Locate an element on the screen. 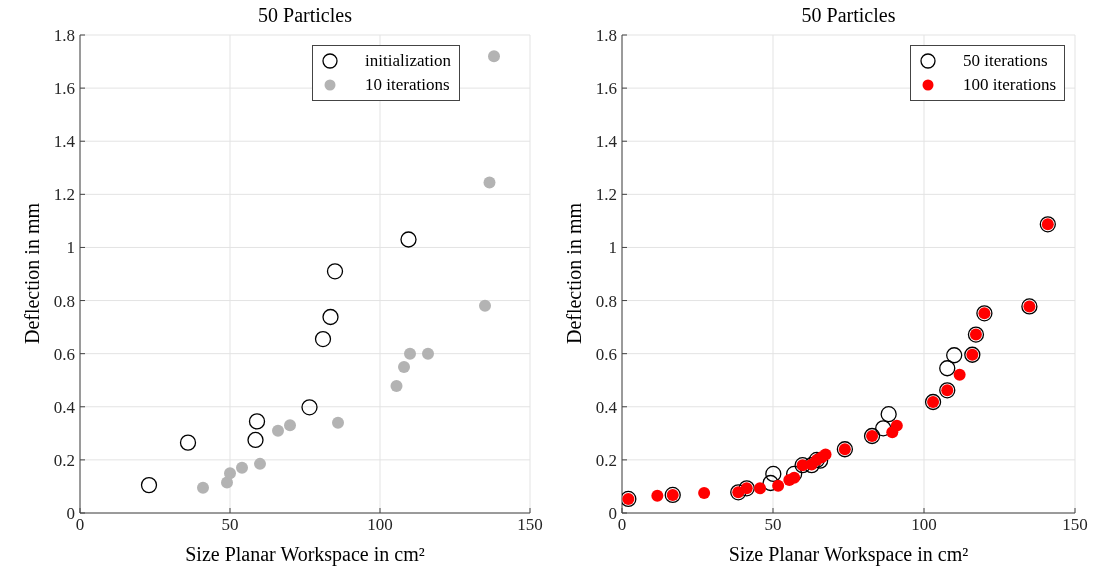 Image resolution: width=1096 pixels, height=580 pixels. legend-label: 100 iterations is located at coordinates (1009, 85).